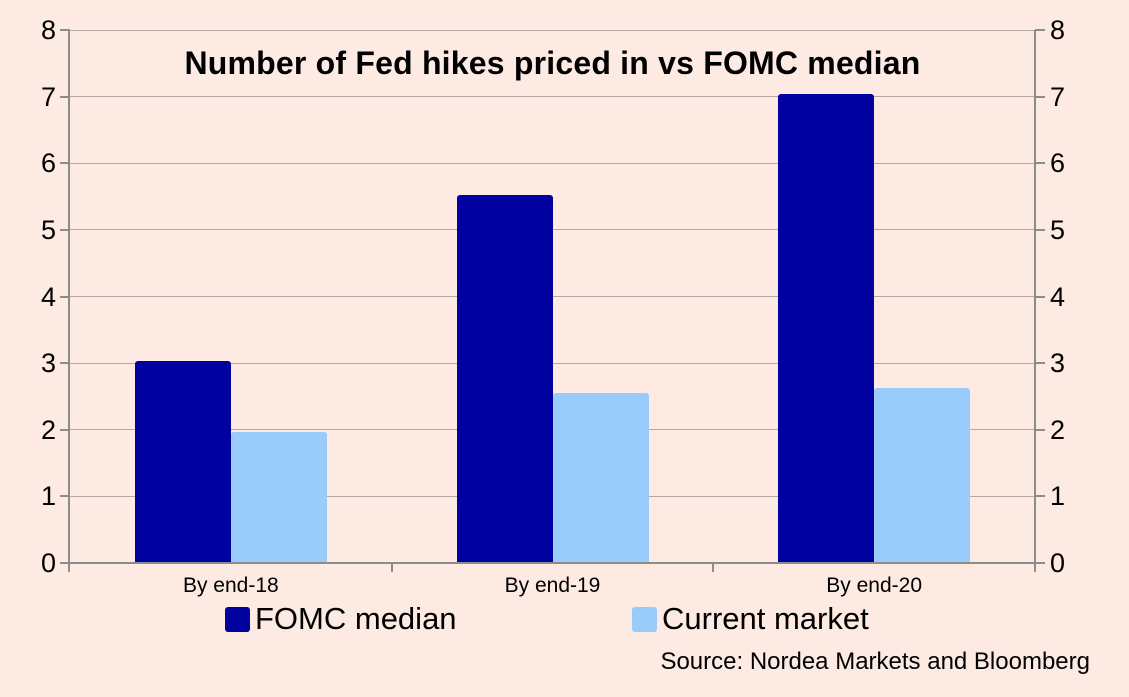 Image resolution: width=1129 pixels, height=697 pixels. I want to click on y-axis-label-left-5: 5, so click(48, 229).